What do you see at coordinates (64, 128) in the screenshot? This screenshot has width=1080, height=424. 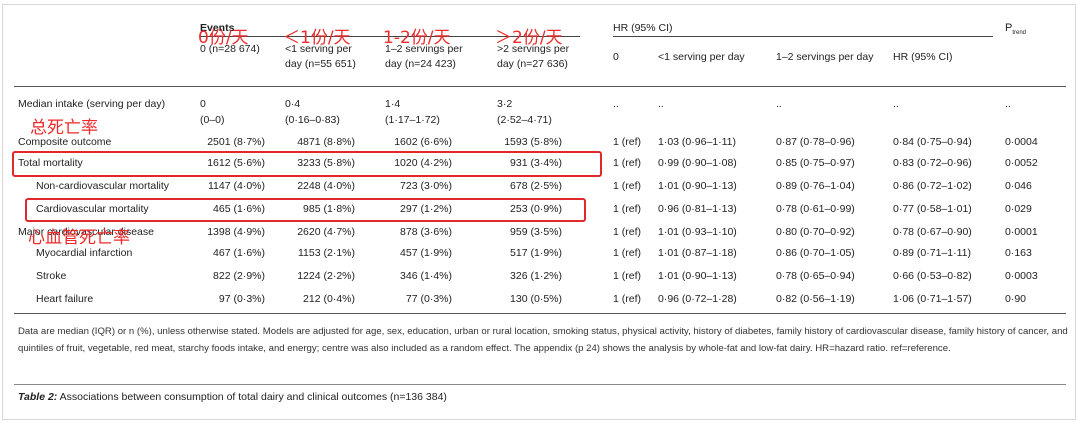 I see `row-annotation: 总死亡率` at bounding box center [64, 128].